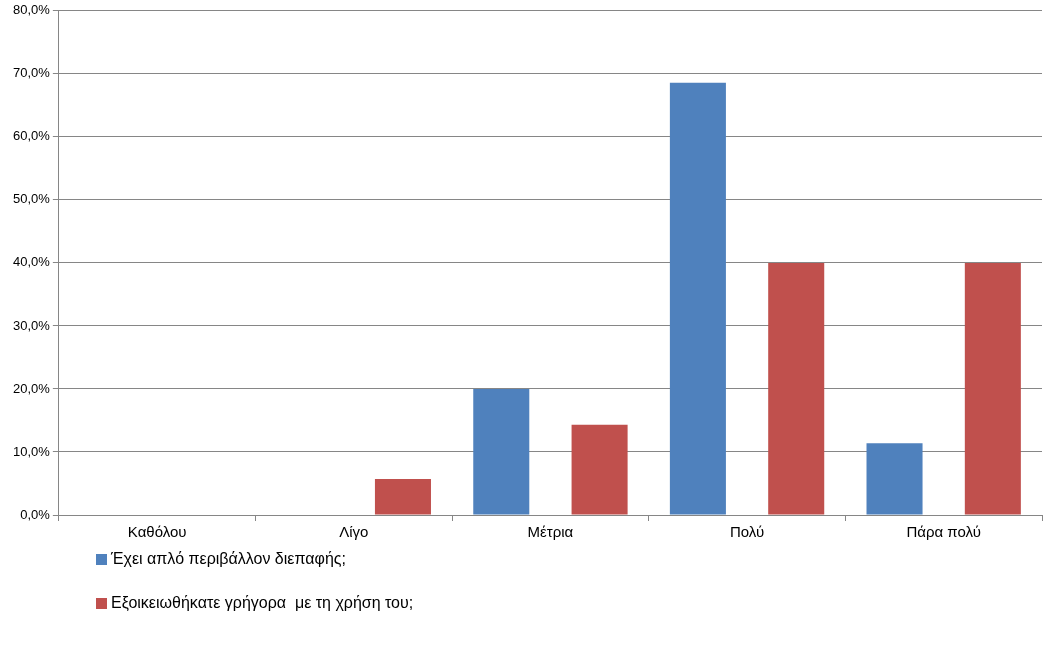 The image size is (1054, 652). Describe the element at coordinates (262, 603) in the screenshot. I see `legend-label: Εξοικειωθήκατε γρήγορα με τη χρήση του;` at that location.